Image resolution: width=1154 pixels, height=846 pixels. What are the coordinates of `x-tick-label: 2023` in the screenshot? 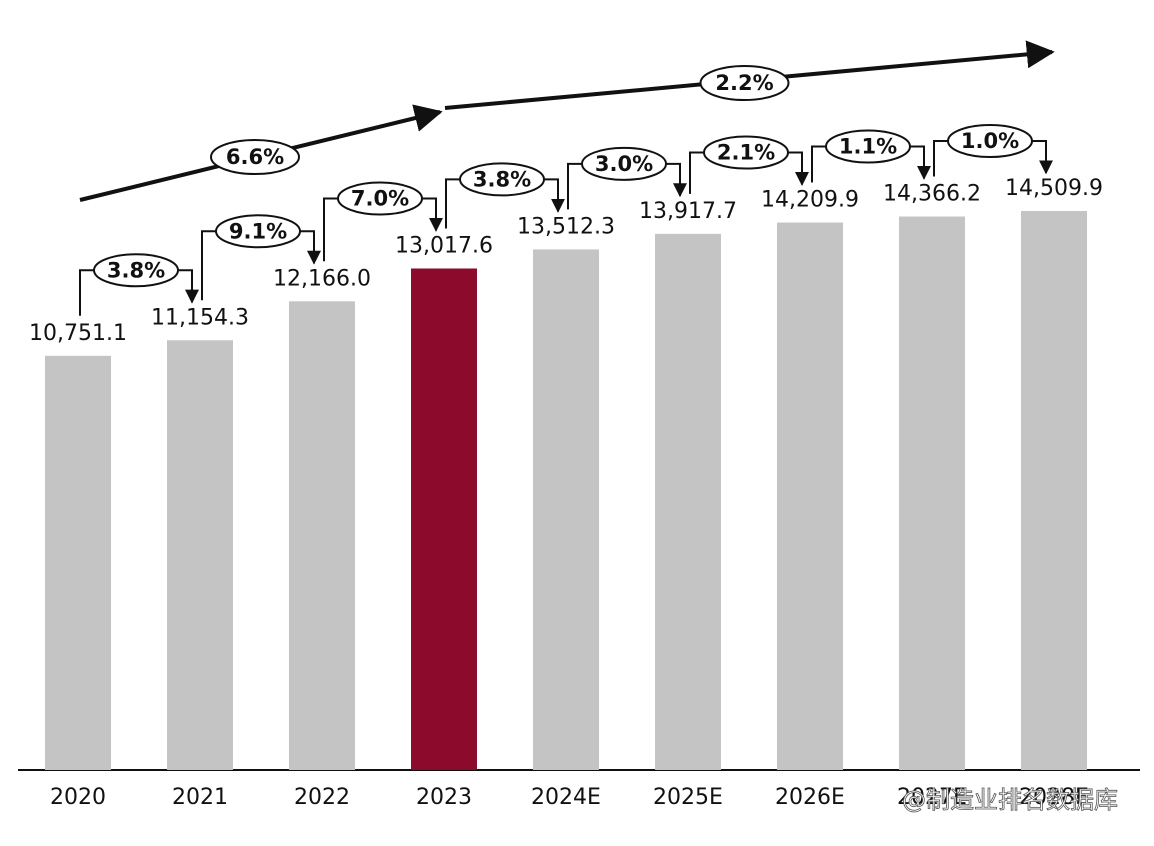 It's located at (444, 797).